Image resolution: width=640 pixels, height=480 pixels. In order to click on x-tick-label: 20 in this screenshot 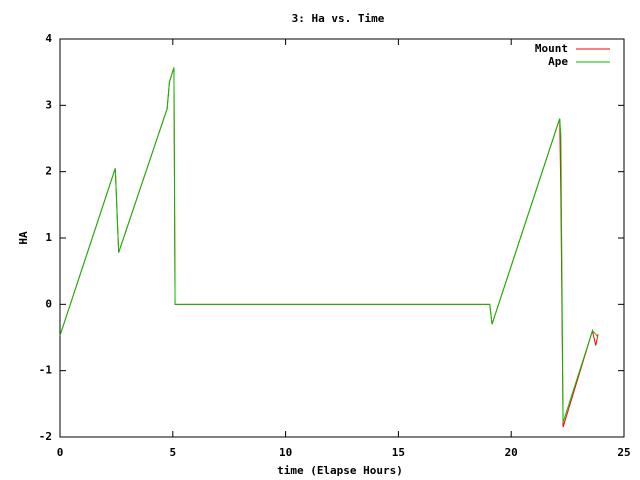, I will do `click(511, 452)`.